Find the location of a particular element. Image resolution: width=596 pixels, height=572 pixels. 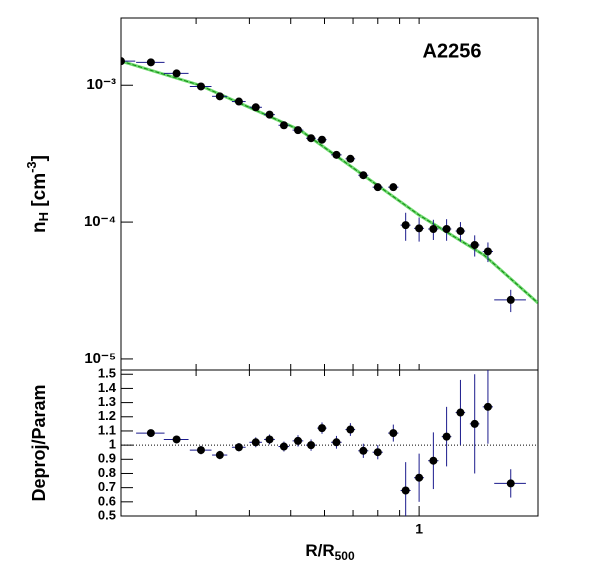

y-label-sub: H is located at coordinates (43, 216).